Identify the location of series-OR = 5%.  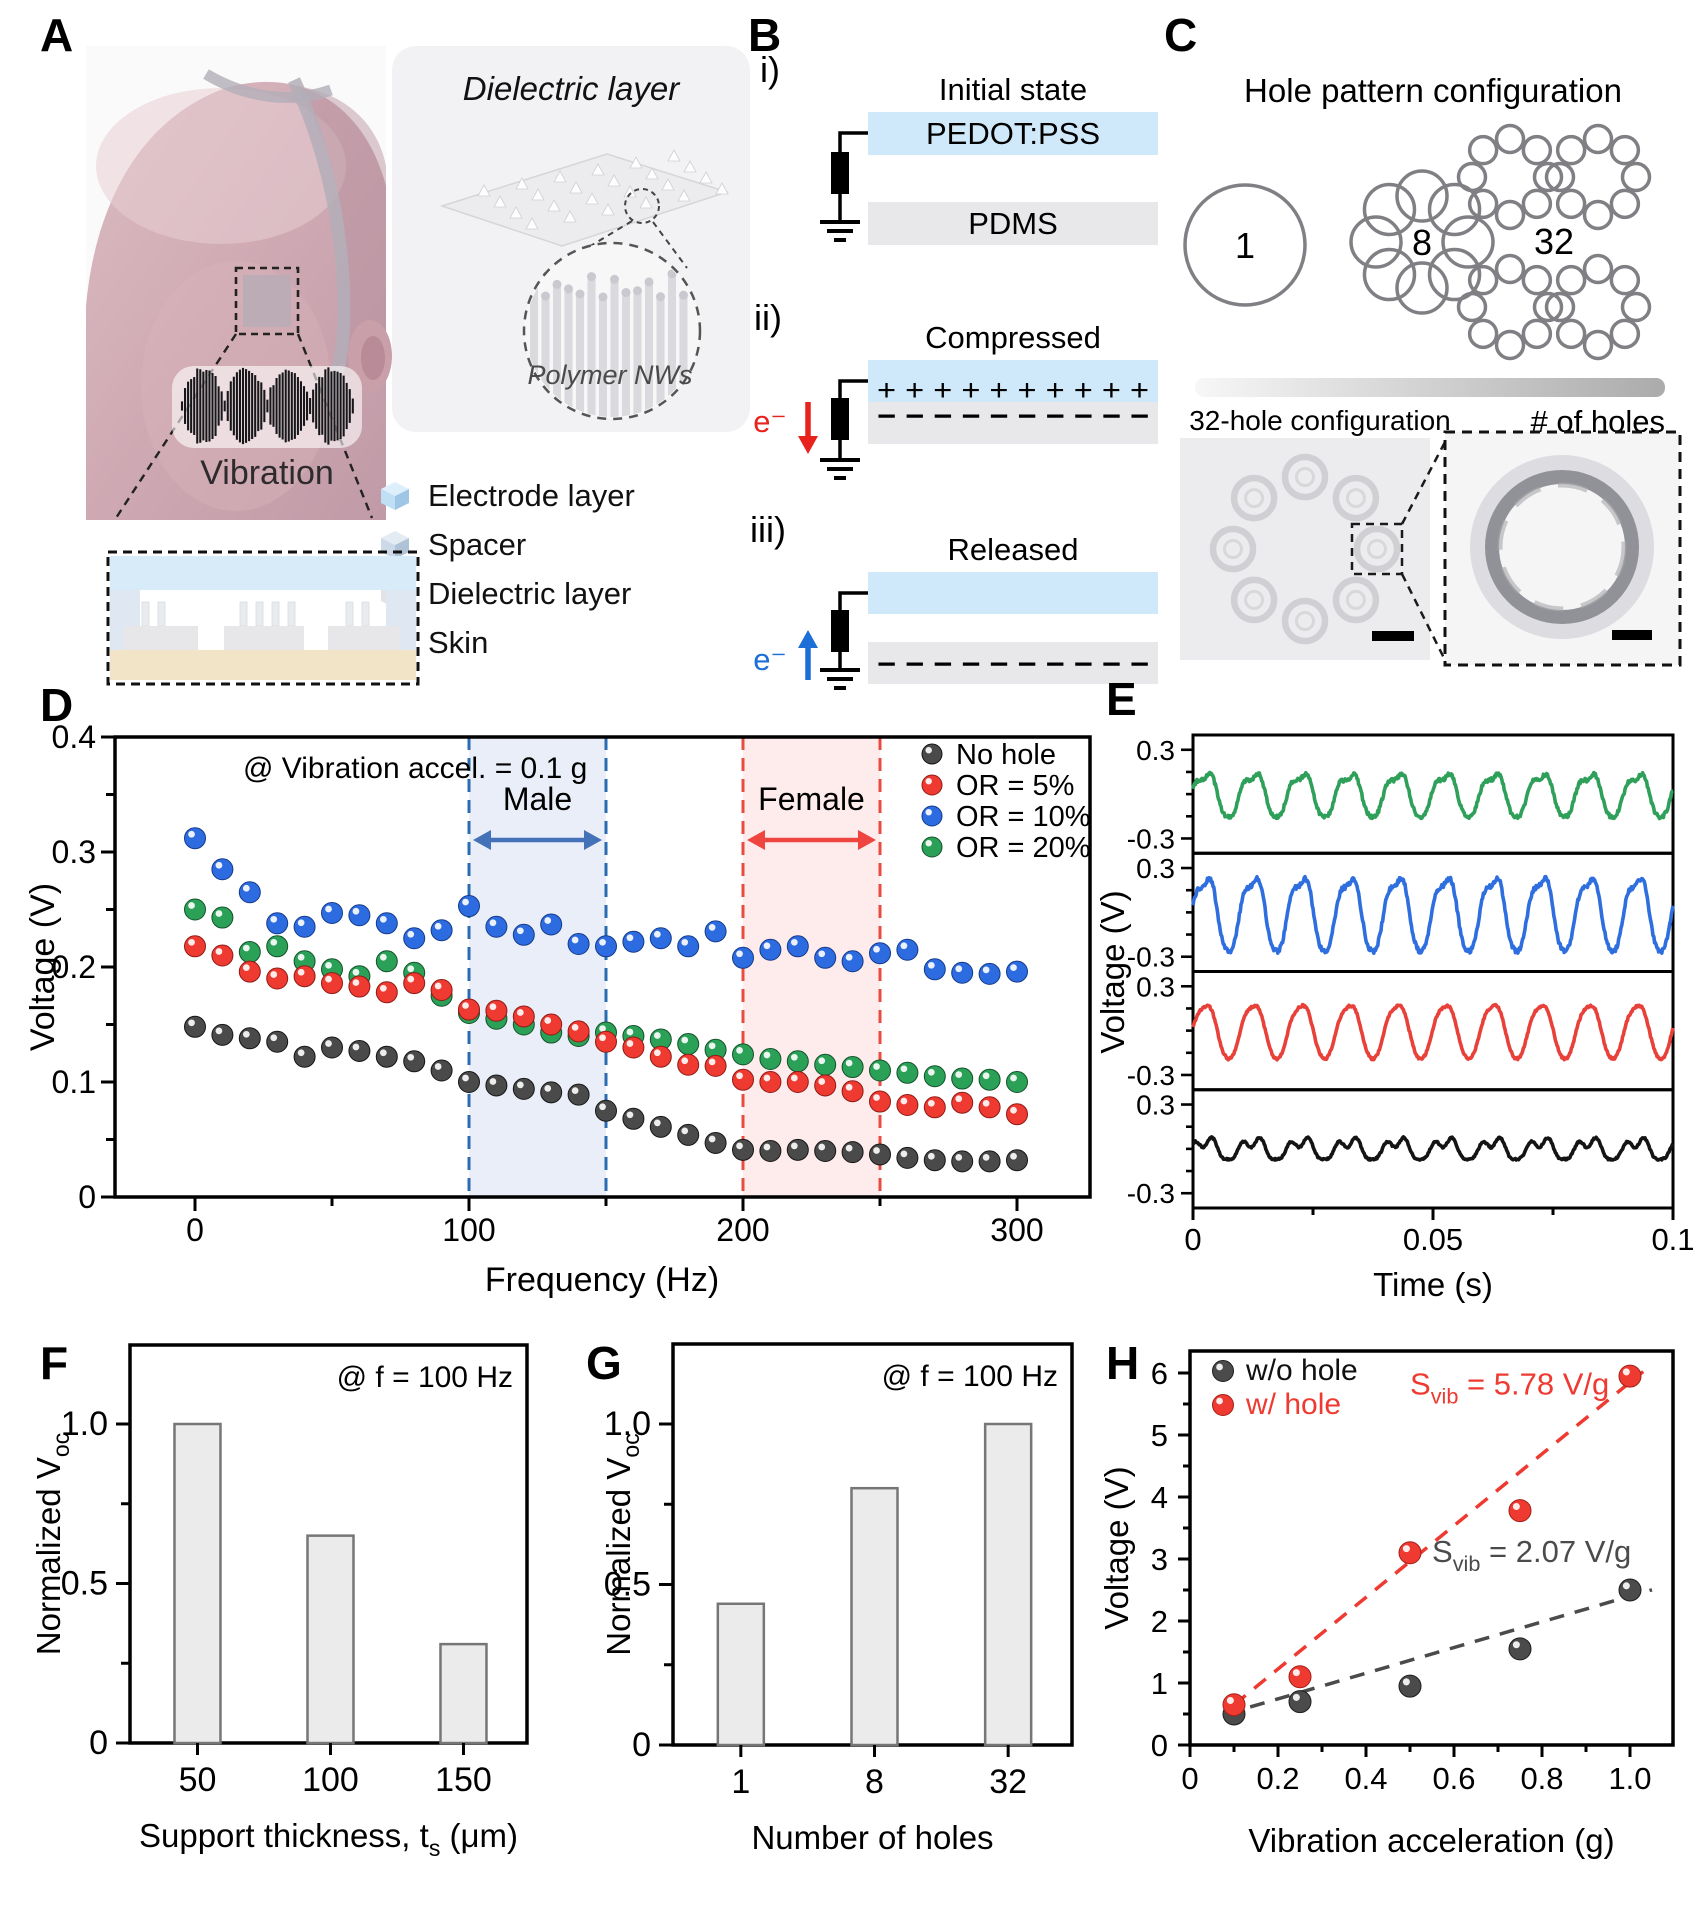
(606, 1030).